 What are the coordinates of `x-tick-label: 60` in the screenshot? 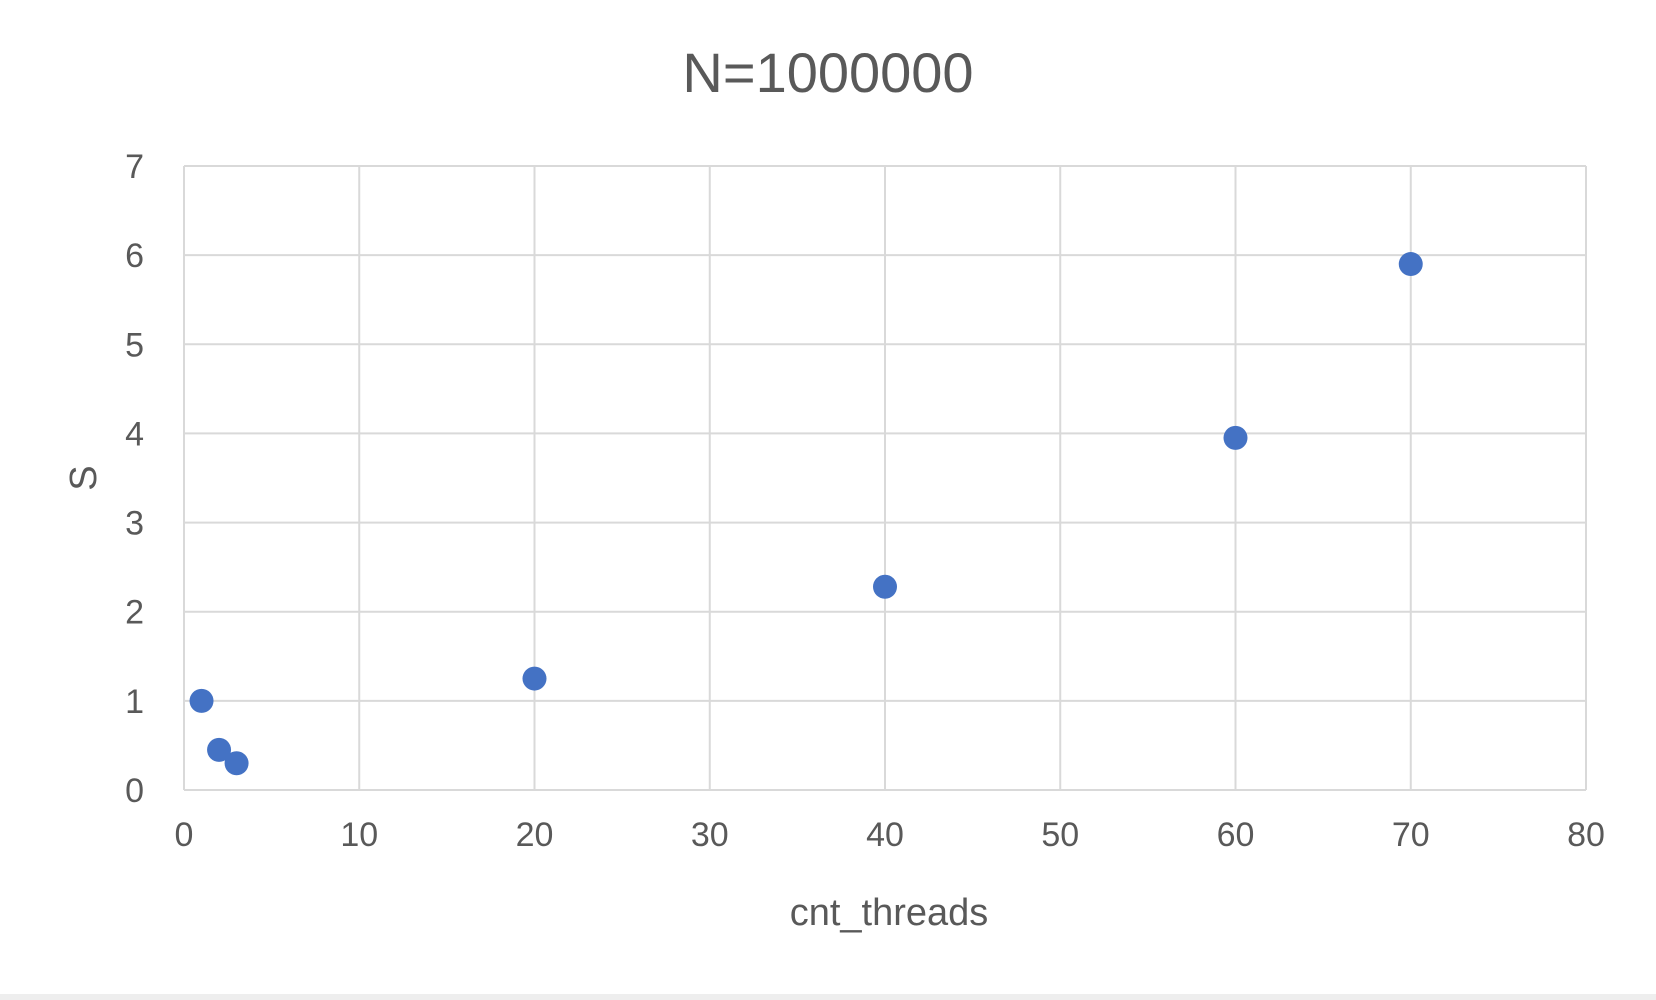 It's located at (1236, 835).